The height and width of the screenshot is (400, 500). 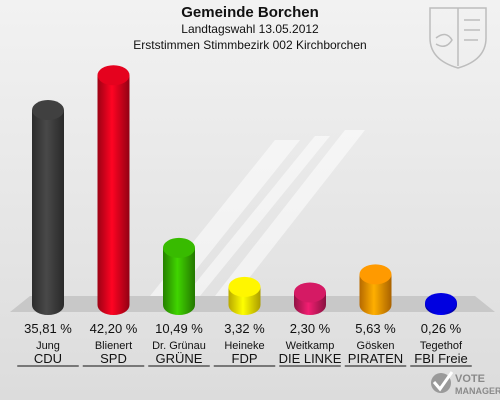 What do you see at coordinates (376, 346) in the screenshot?
I see `candidate-label: Gösken` at bounding box center [376, 346].